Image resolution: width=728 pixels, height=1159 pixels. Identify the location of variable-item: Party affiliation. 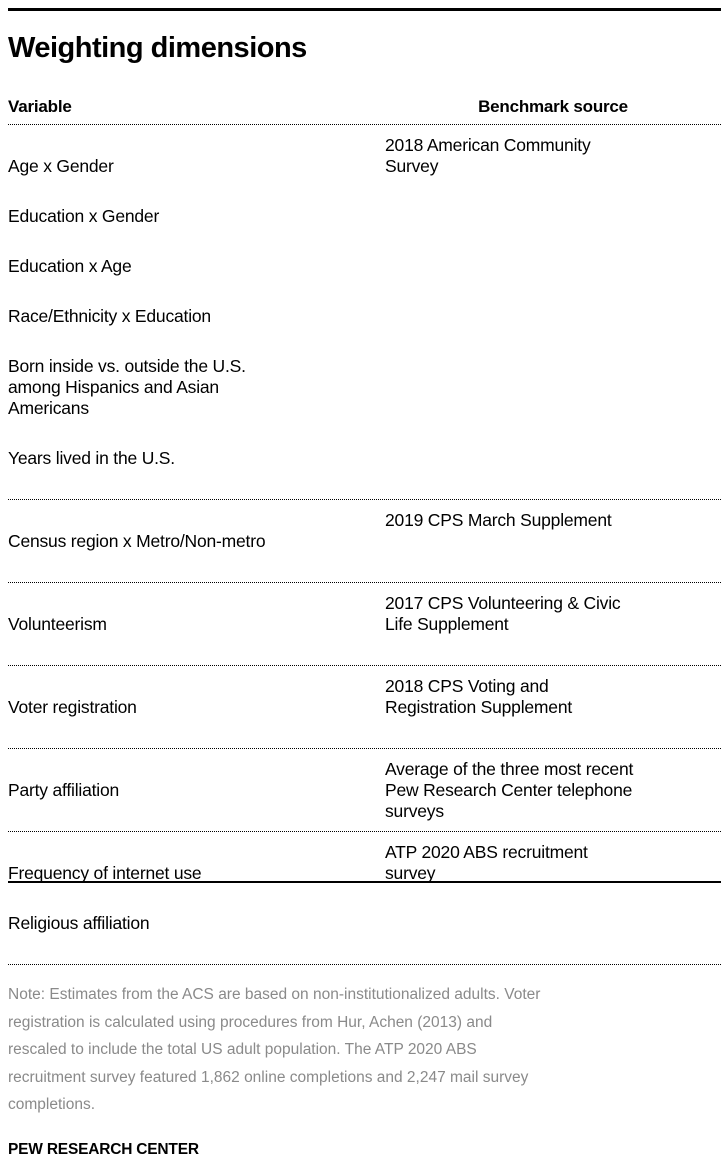
(64, 790).